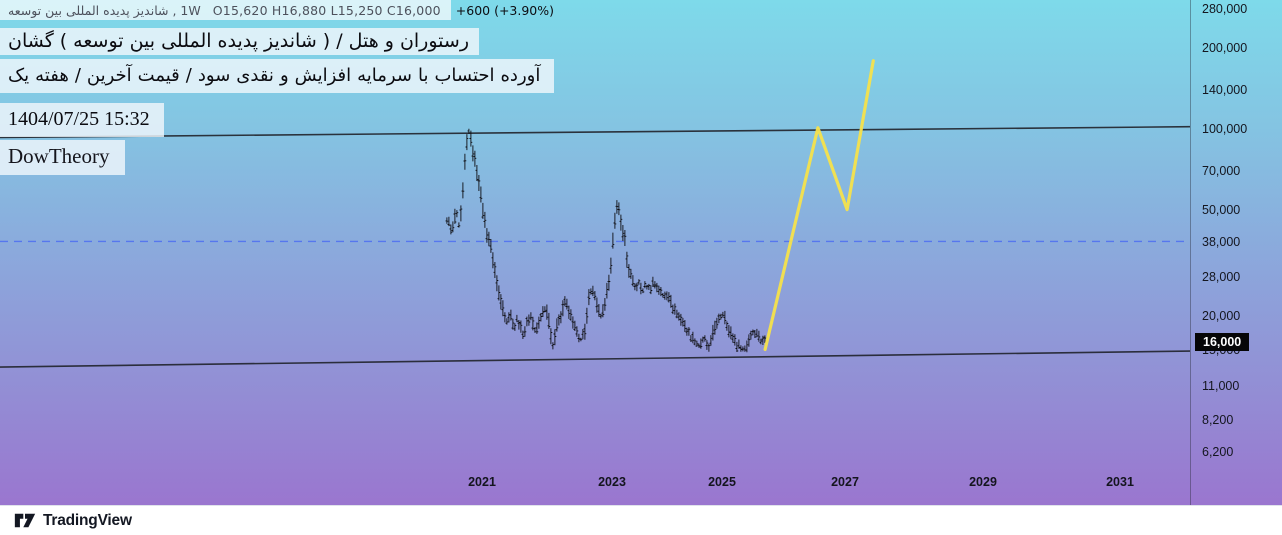 The height and width of the screenshot is (535, 1282). Describe the element at coordinates (109, 75) in the screenshot. I see `text-token: آخرین` at that location.